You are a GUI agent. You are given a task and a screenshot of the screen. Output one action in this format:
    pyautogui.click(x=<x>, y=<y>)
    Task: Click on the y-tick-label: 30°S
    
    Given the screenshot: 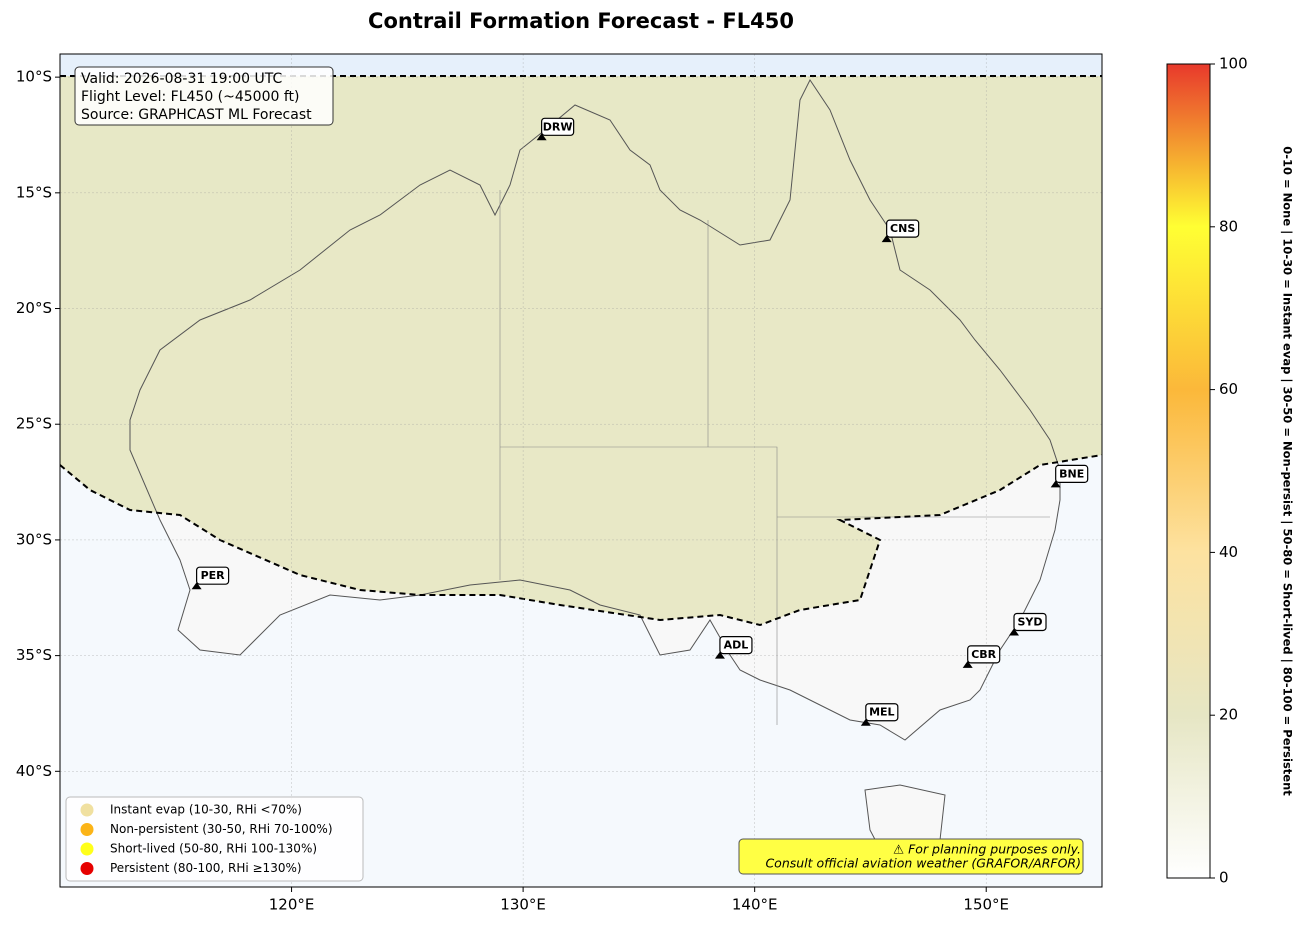 What is the action you would take?
    pyautogui.click(x=34, y=539)
    